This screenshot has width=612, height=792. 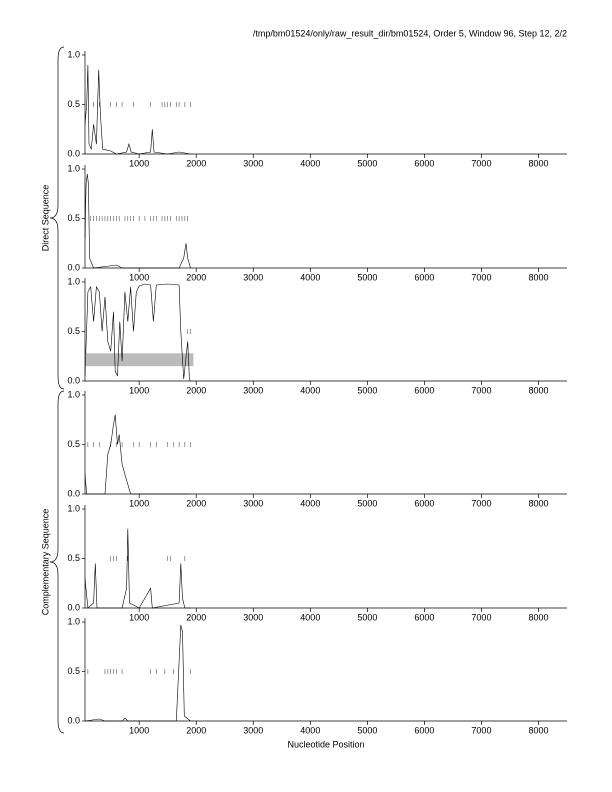 What do you see at coordinates (139, 360) in the screenshot?
I see `region-band` at bounding box center [139, 360].